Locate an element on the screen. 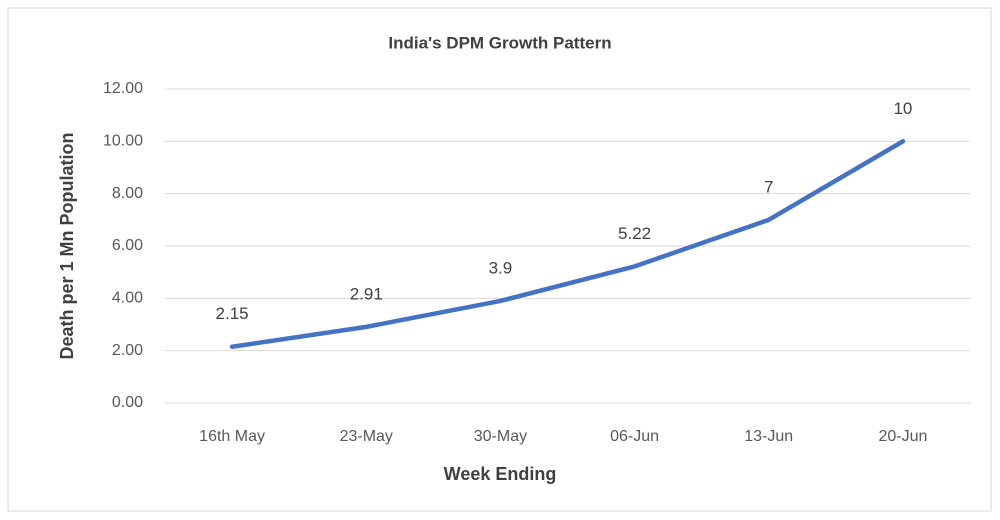 The width and height of the screenshot is (1000, 520). chart-title: India's DPM Growth Pattern is located at coordinates (499, 42).